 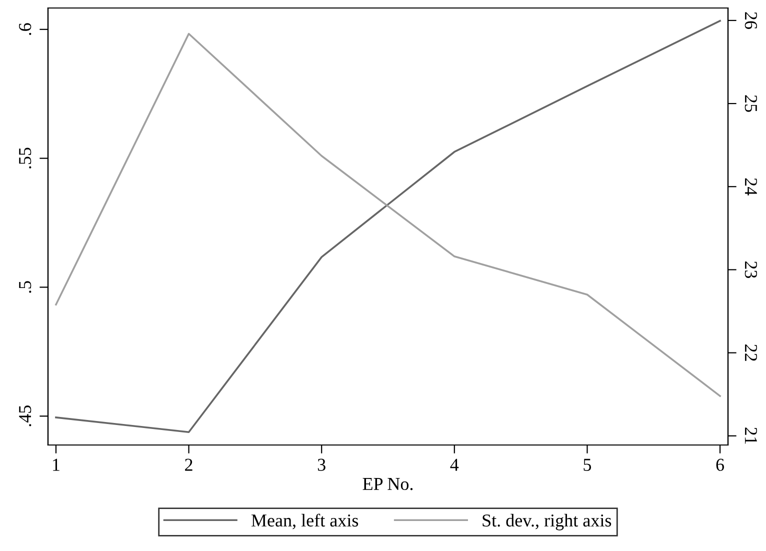 What do you see at coordinates (25, 29) in the screenshot?
I see `y-tick-label: .6` at bounding box center [25, 29].